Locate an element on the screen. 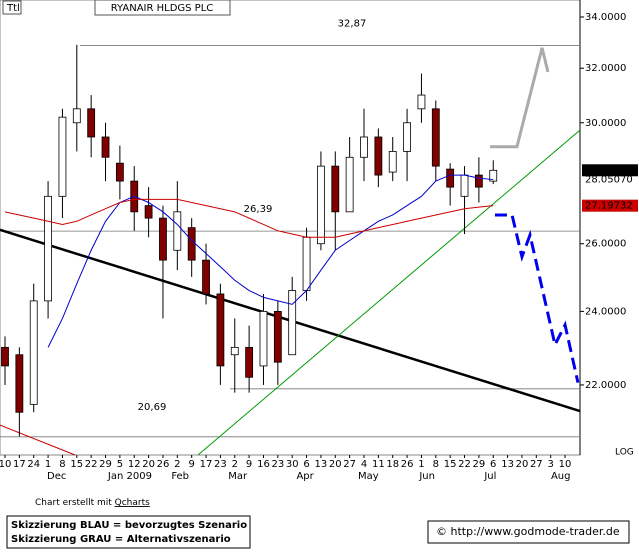 This screenshot has width=639, height=559. credit-link: Qcharts is located at coordinates (132, 503).